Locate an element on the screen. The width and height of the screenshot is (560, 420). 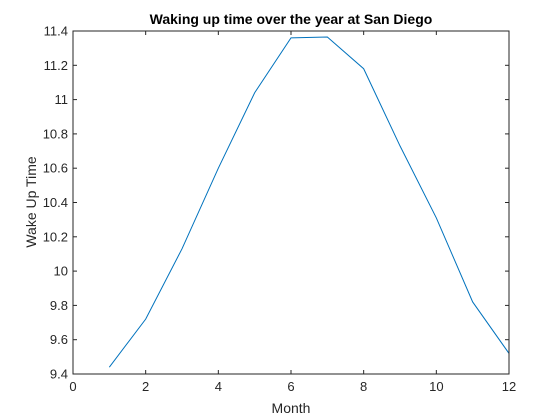
x-tick-label: 8 is located at coordinates (363, 386).